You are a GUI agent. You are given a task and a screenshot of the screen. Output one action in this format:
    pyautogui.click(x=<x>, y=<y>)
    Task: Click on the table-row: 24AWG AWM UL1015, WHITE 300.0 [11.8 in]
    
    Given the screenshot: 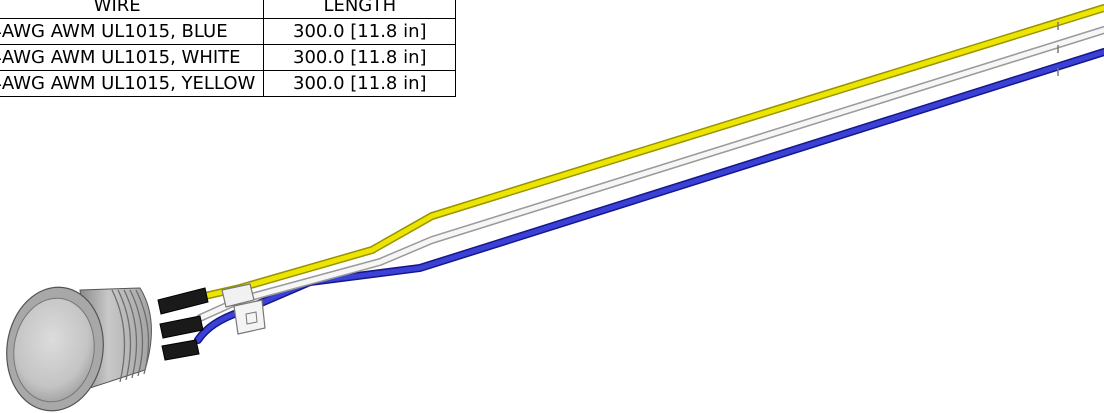 What is the action you would take?
    pyautogui.click(x=228, y=57)
    